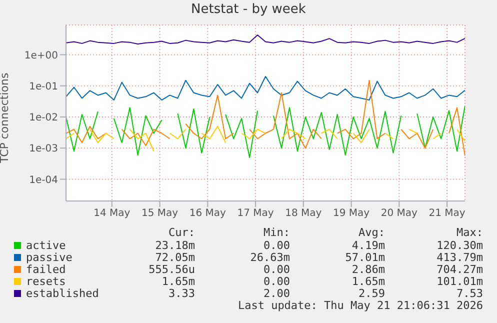  Describe the element at coordinates (399, 214) in the screenshot. I see `x-tick-label: 20 May` at that location.